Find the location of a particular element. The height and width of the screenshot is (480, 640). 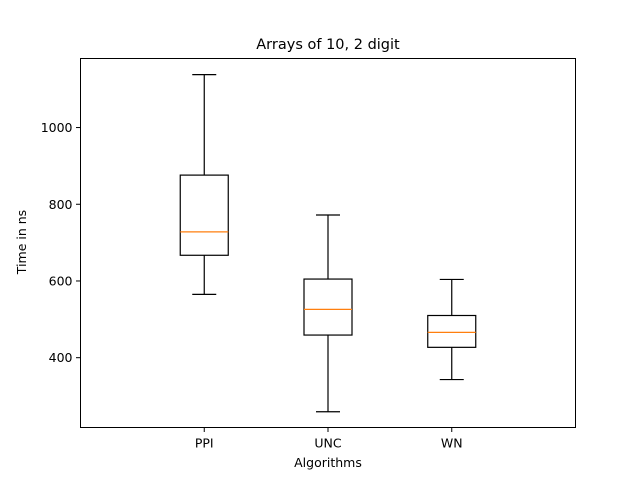

y-tick-label: 600 is located at coordinates (61, 280).